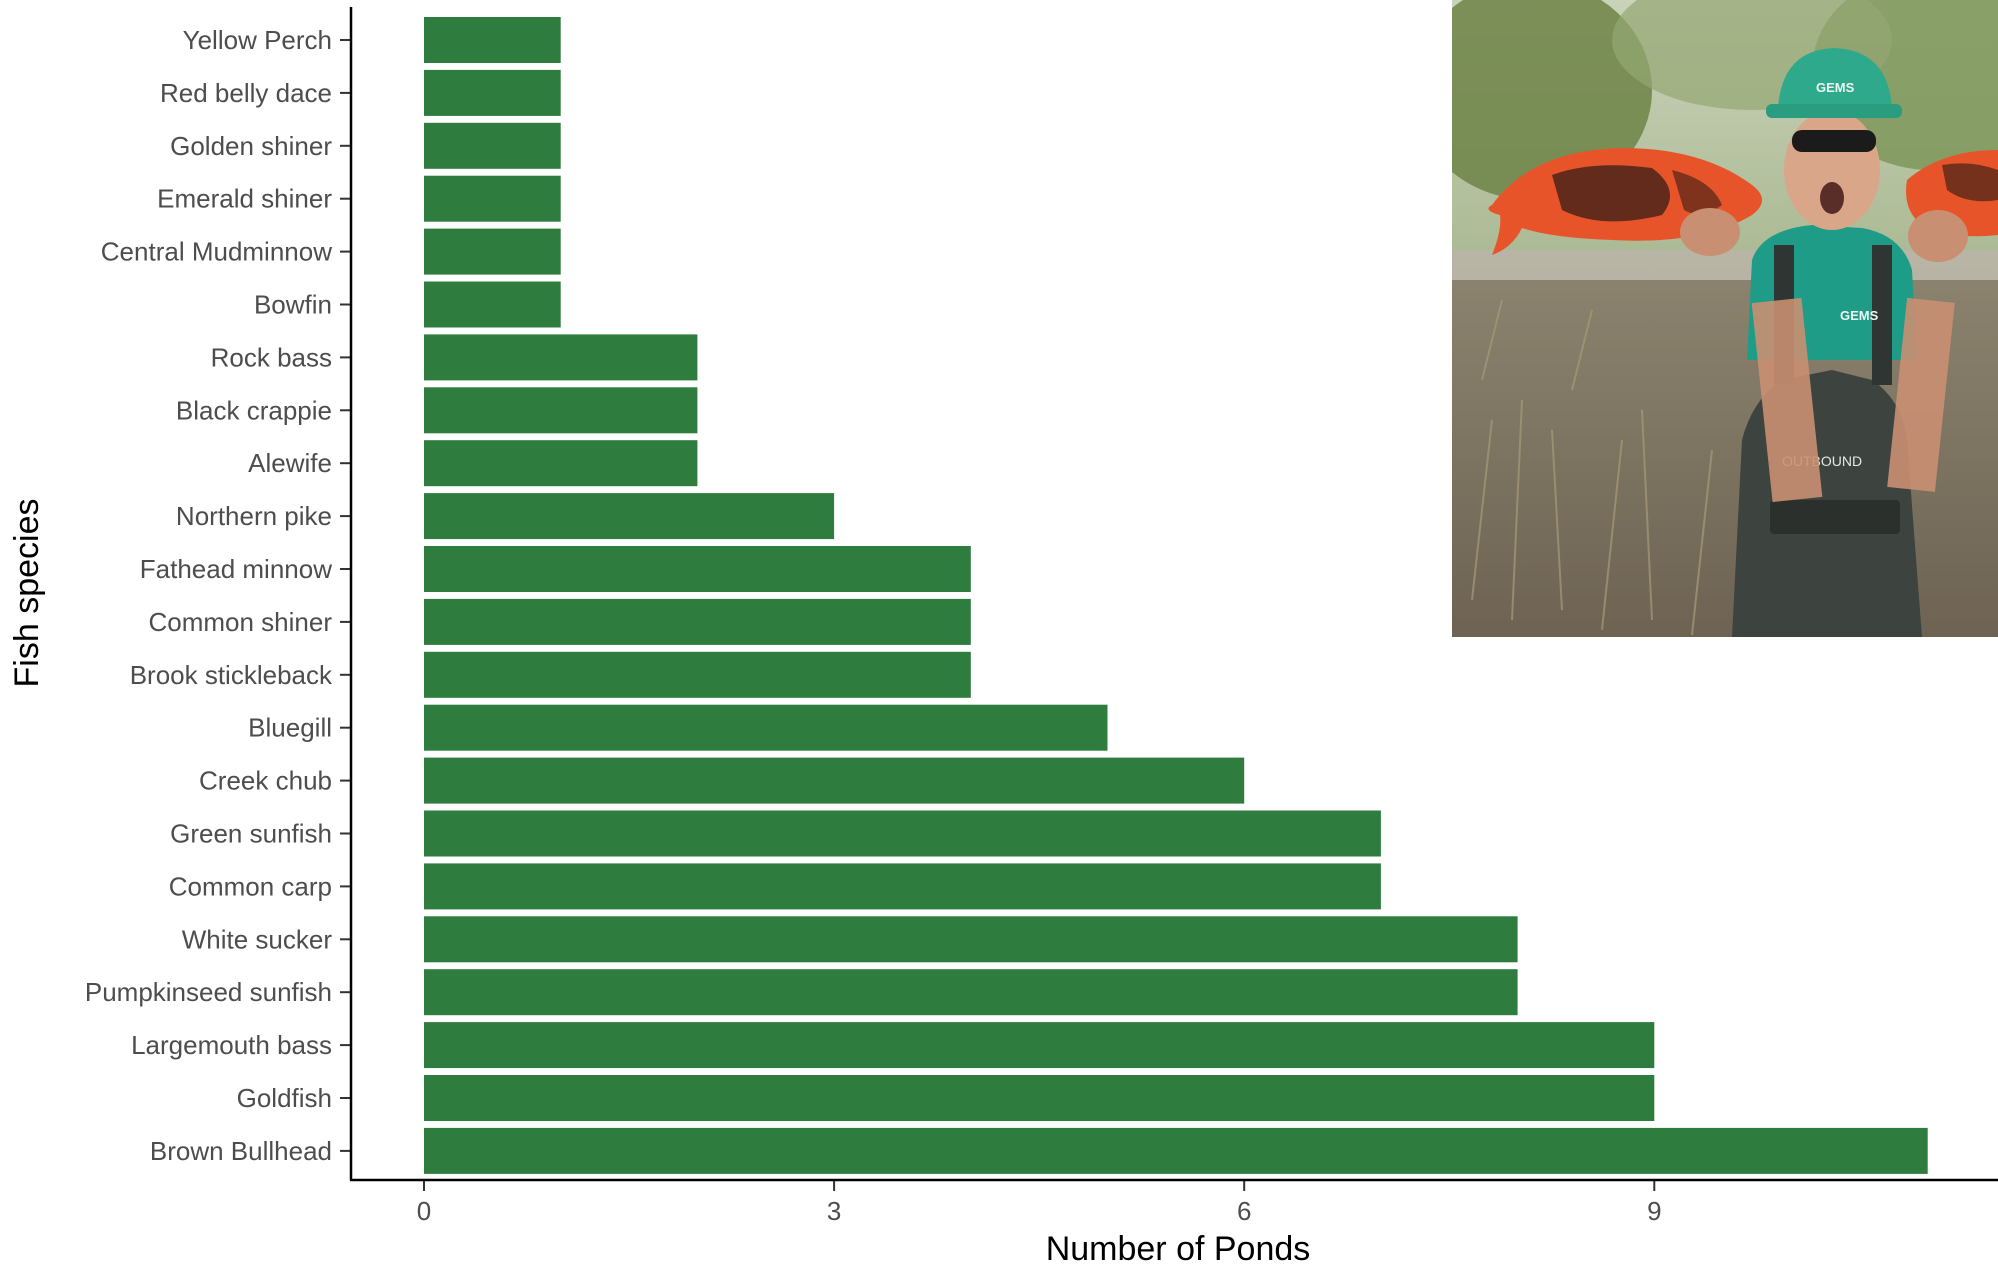  What do you see at coordinates (271, 357) in the screenshot?
I see `y-tick-label-rock-bass: Rock bass` at bounding box center [271, 357].